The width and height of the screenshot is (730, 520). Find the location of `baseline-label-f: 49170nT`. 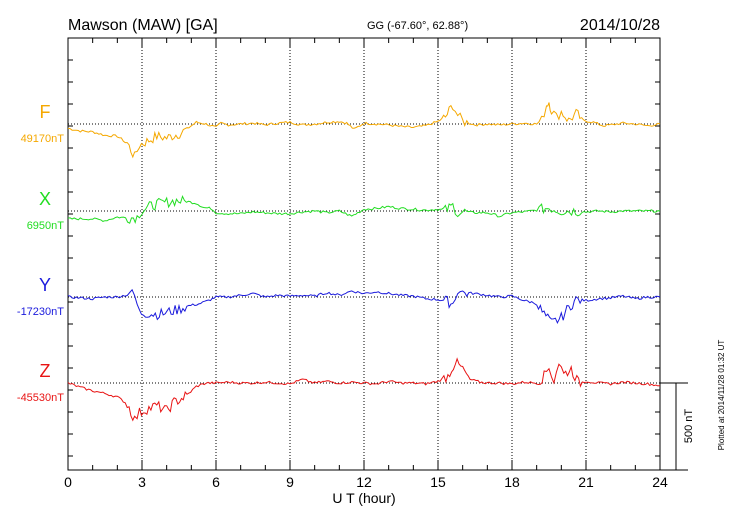

baseline-label-f: 49170nT is located at coordinates (43, 139).